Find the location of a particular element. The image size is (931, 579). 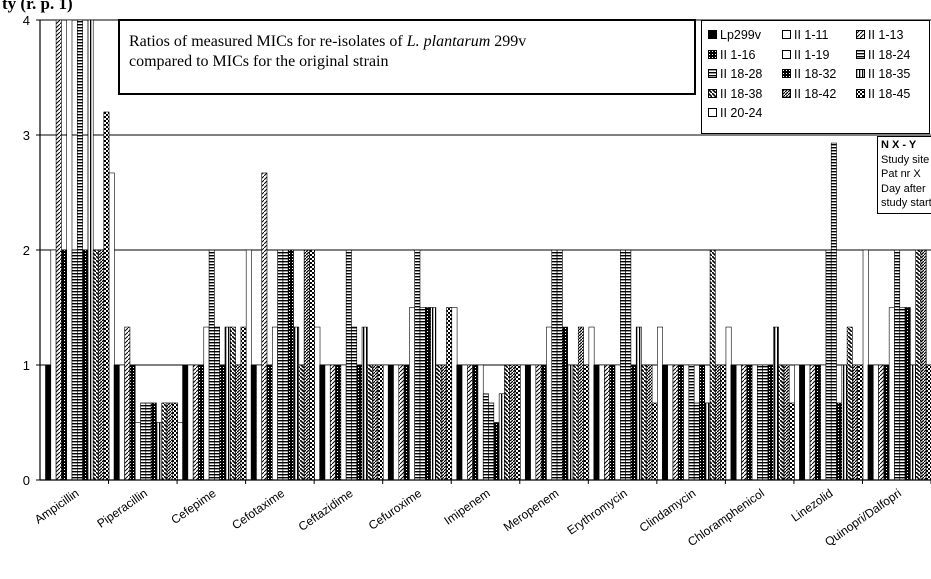

legend-label: II 1-13 is located at coordinates (886, 35).